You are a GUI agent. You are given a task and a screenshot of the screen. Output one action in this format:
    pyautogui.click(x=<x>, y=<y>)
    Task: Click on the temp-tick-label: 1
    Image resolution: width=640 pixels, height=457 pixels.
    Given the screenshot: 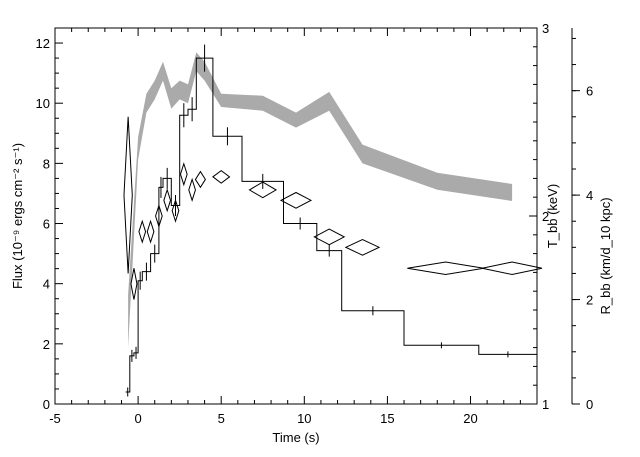 What is the action you would take?
    pyautogui.click(x=545, y=404)
    